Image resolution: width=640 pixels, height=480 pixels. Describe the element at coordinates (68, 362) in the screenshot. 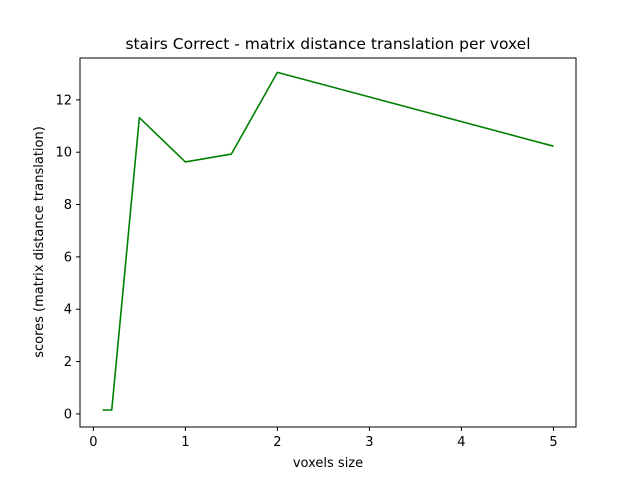

I see `y-tick-label: 2` at that location.